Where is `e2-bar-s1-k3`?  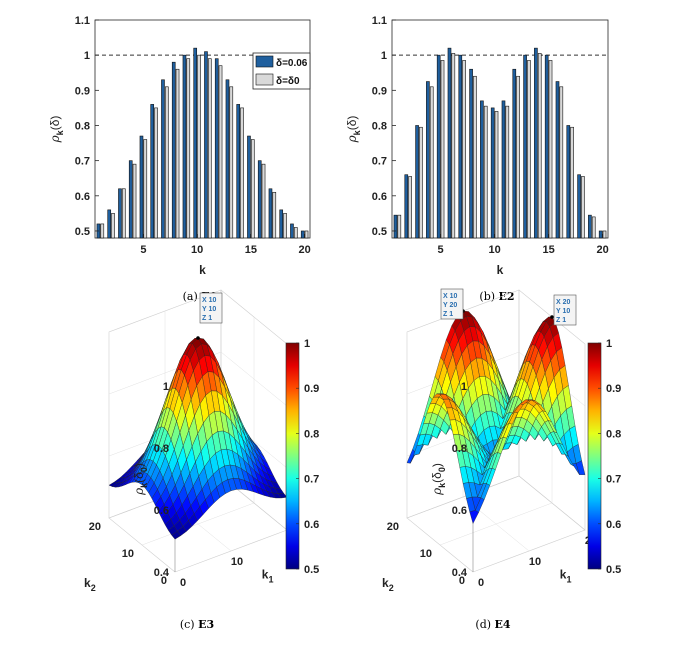 e2-bar-s1-k3 is located at coordinates (417, 182).